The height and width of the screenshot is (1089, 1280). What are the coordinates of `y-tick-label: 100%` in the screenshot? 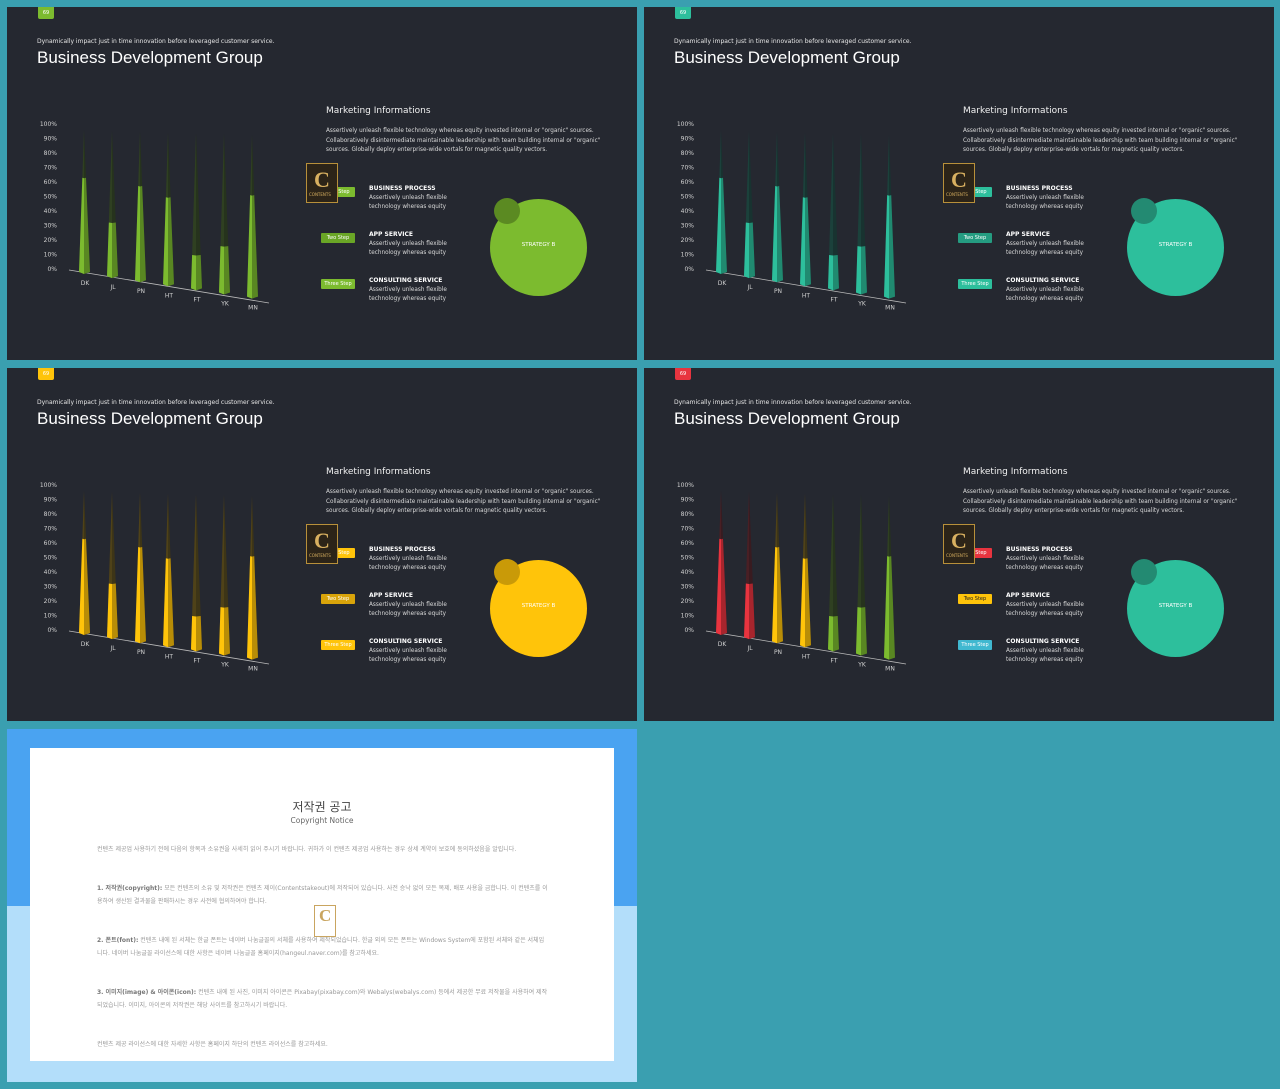 It's located at (48, 485).